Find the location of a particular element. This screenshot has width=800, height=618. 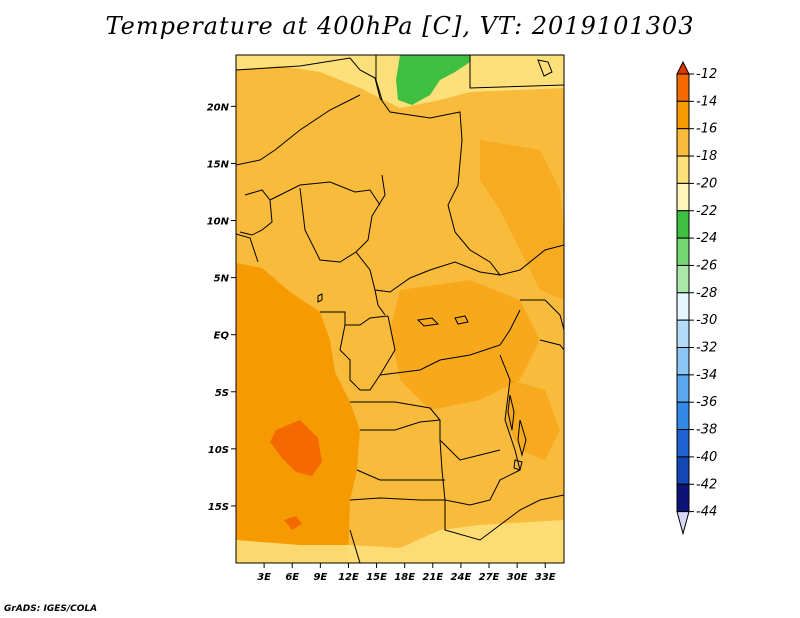

colorbar-label: -38 is located at coordinates (706, 430).